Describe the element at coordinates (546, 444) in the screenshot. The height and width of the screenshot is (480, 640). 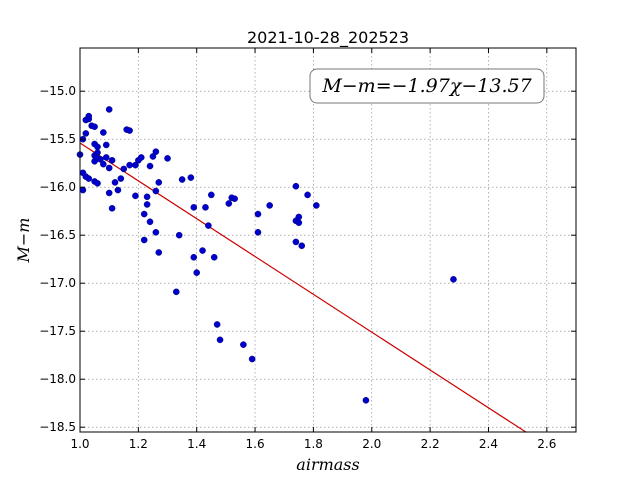
I see `x-tick-label: 2.6` at that location.